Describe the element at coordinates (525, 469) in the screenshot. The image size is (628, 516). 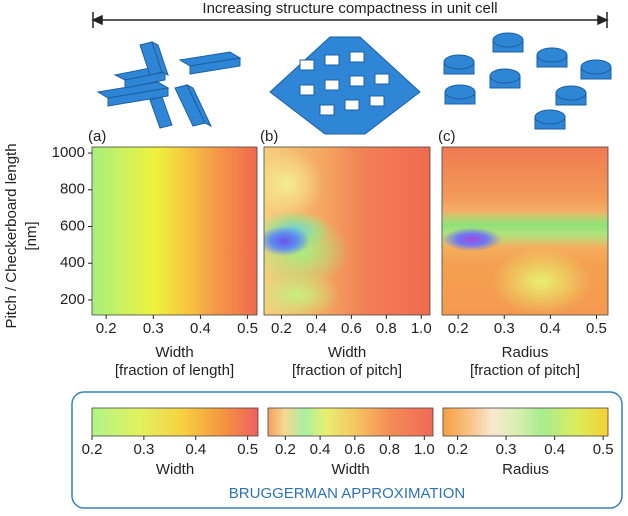
I see `colorbar-label: Radius` at that location.